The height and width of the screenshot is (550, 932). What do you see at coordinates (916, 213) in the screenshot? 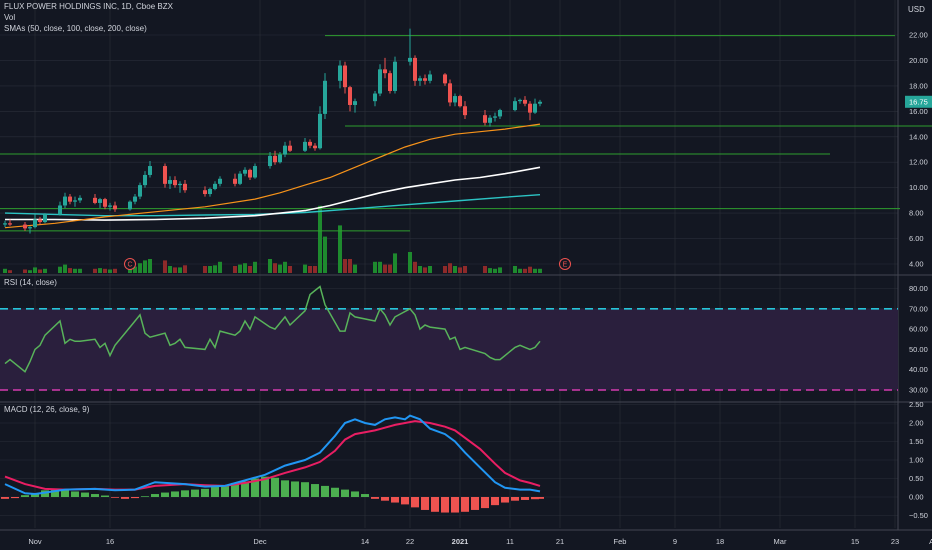
I see `price-axis-label: 8.00` at bounding box center [916, 213].